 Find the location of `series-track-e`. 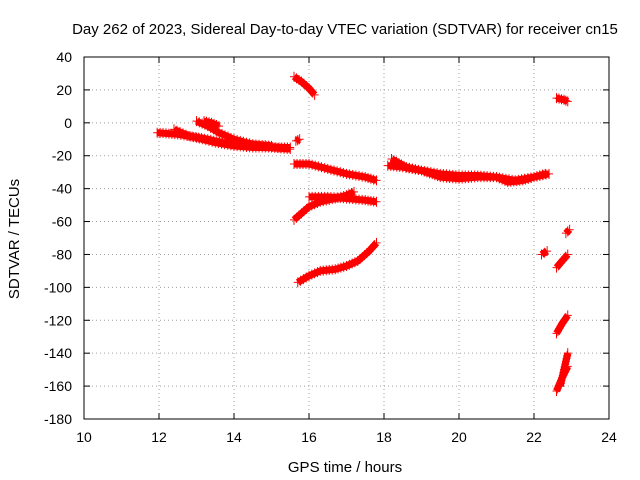

series-track-e is located at coordinates (297, 140).